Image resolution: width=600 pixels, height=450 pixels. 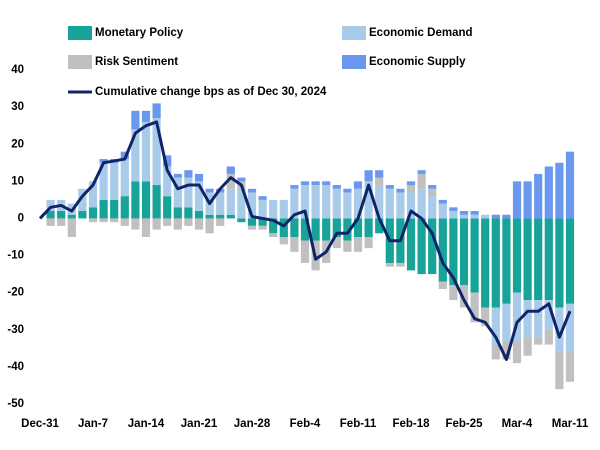 I want to click on x-tick-label: Jan-21, so click(x=199, y=424).